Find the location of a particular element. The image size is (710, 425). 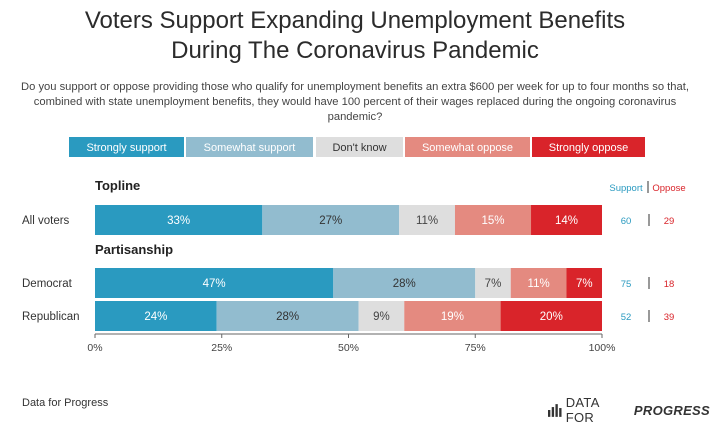

bar-value-label: 14% is located at coordinates (566, 221).